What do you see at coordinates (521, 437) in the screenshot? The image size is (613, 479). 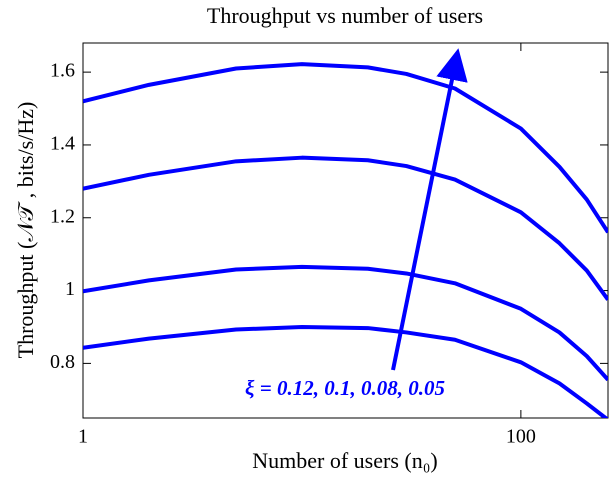 I see `x-tick-label: 100` at bounding box center [521, 437].